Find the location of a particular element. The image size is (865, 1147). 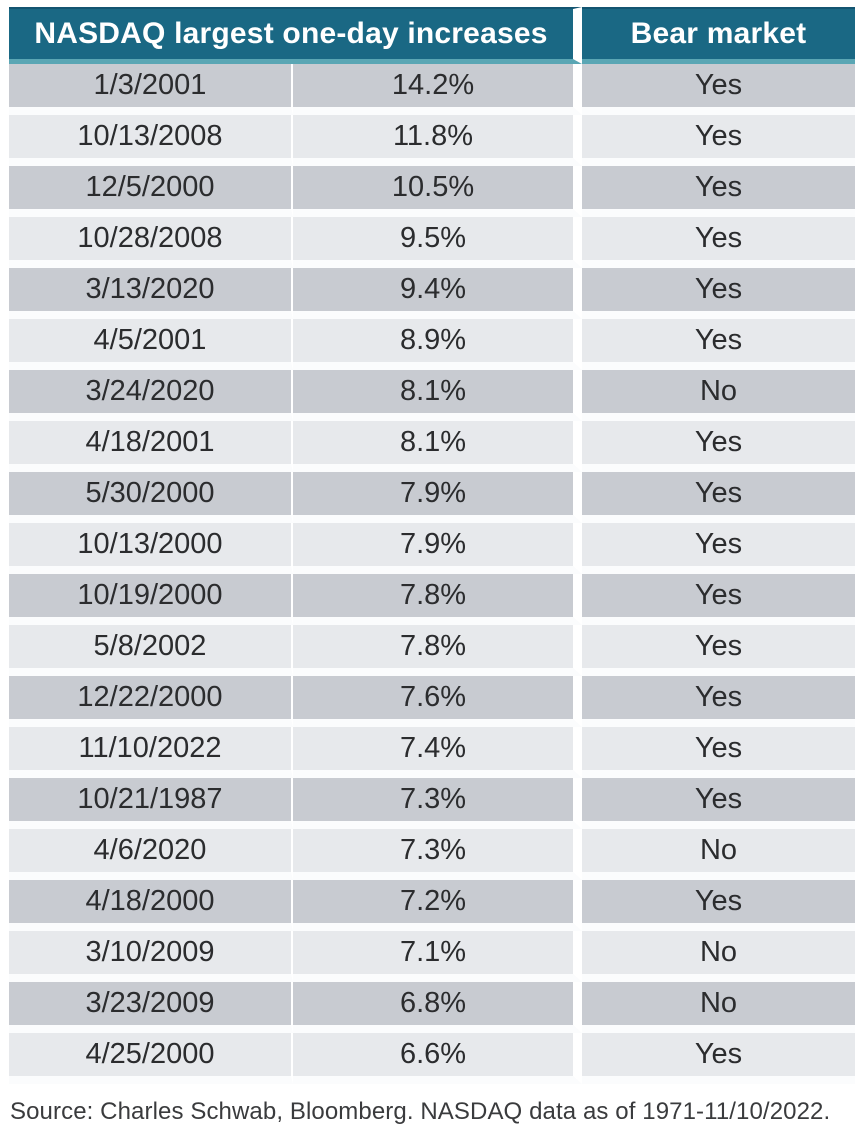

table-row: 4/25/2000 6.6% Yes is located at coordinates (432, 1058).